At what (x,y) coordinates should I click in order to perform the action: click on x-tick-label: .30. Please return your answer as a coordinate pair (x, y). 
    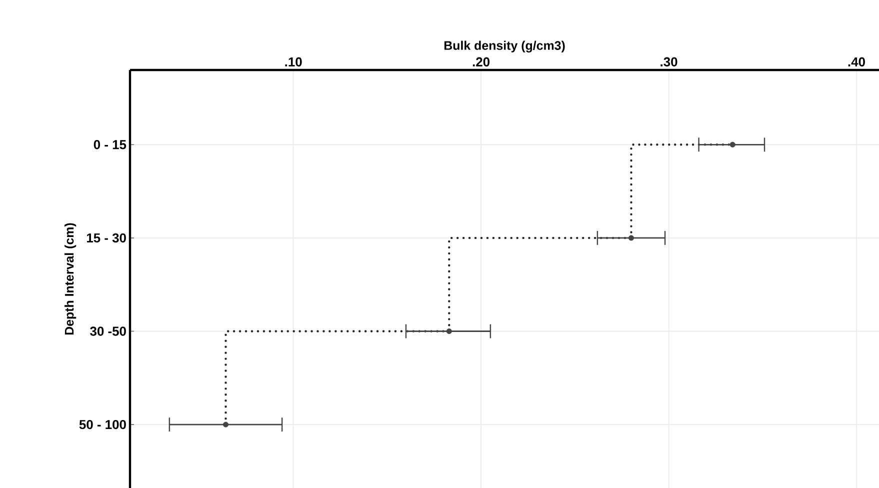
    Looking at the image, I should click on (669, 61).